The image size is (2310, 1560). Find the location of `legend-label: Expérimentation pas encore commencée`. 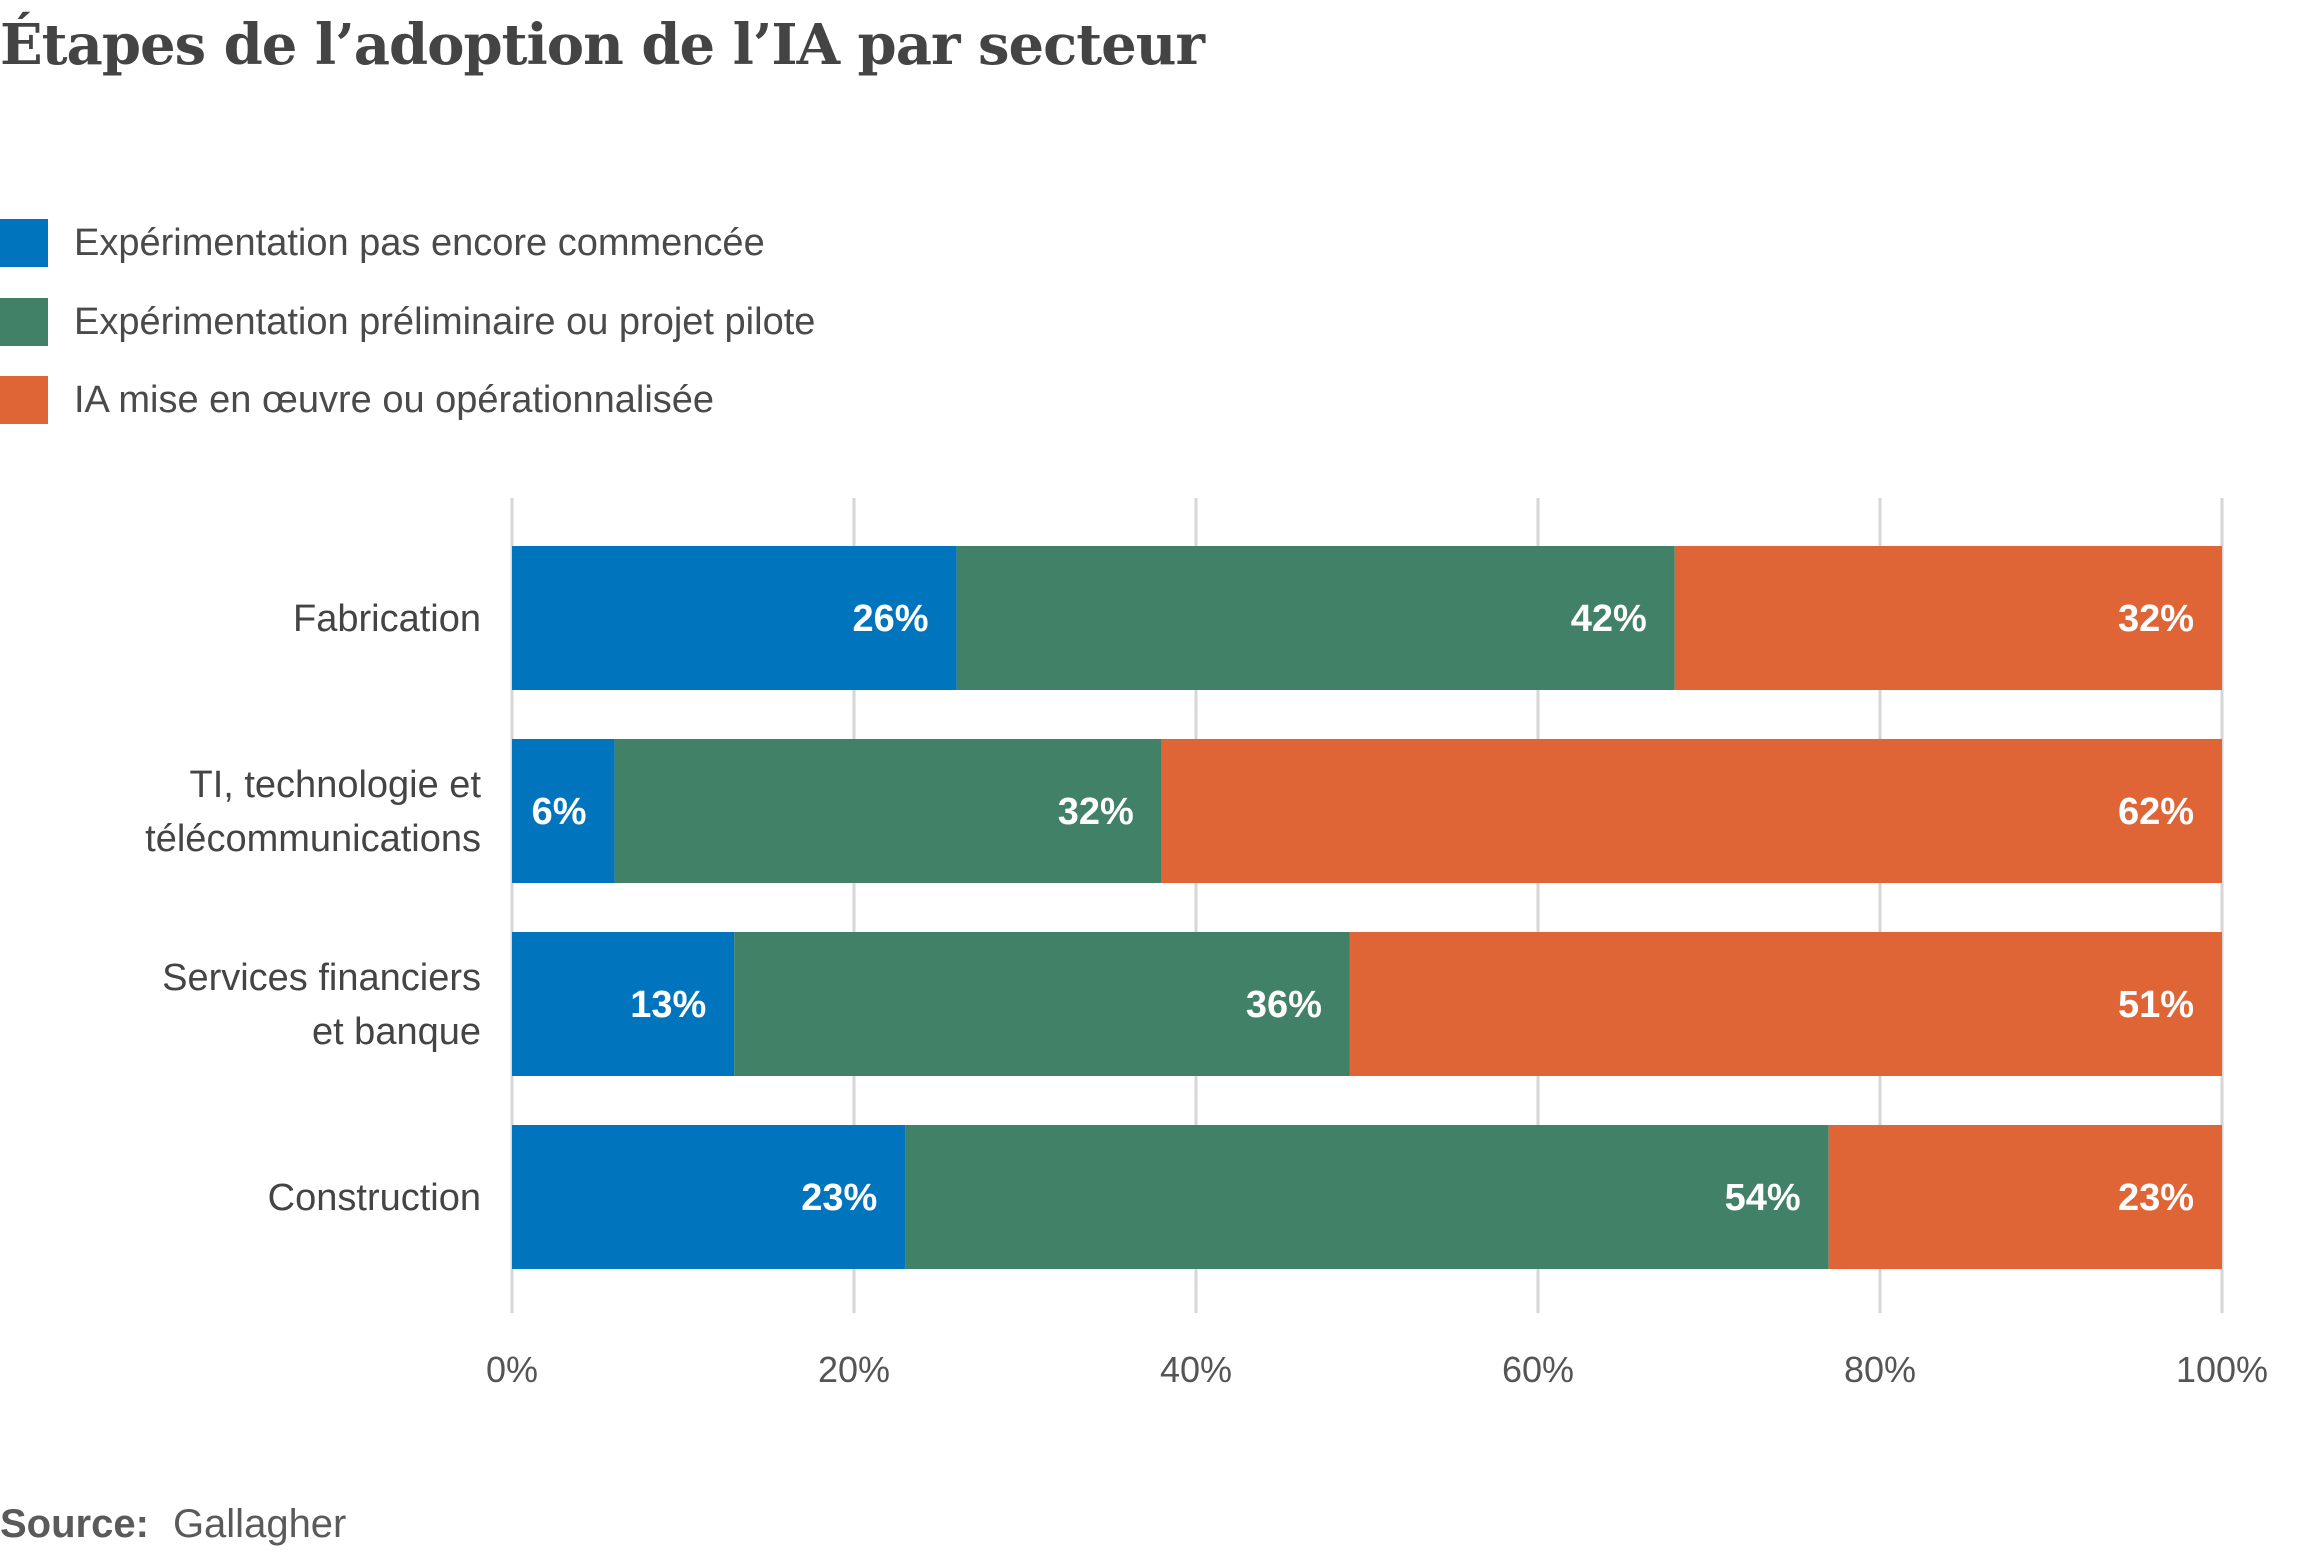

legend-label: Expérimentation pas encore commencée is located at coordinates (419, 242).